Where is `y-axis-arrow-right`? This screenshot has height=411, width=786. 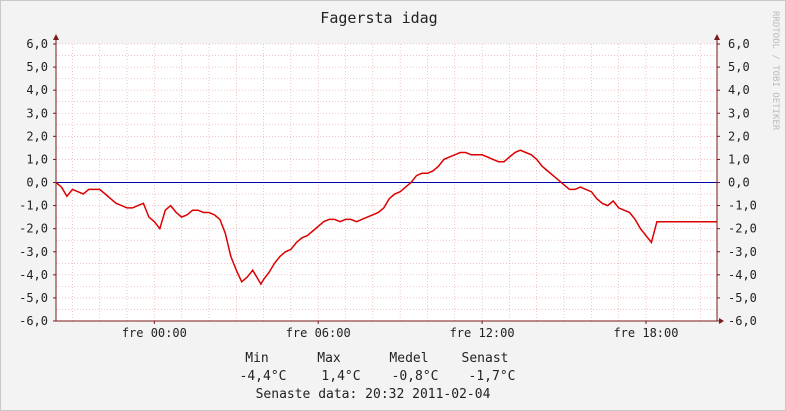 y-axis-arrow-right is located at coordinates (717, 37).